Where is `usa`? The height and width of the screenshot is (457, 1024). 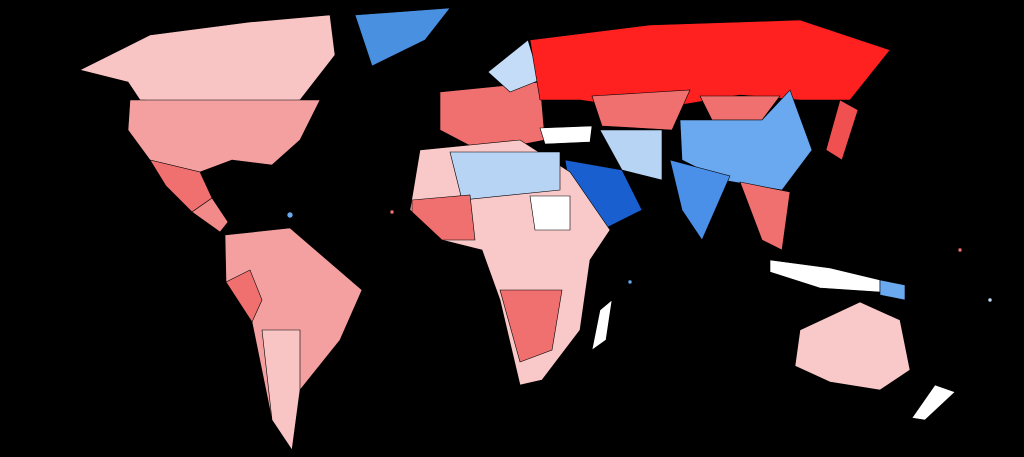 usa is located at coordinates (224, 136).